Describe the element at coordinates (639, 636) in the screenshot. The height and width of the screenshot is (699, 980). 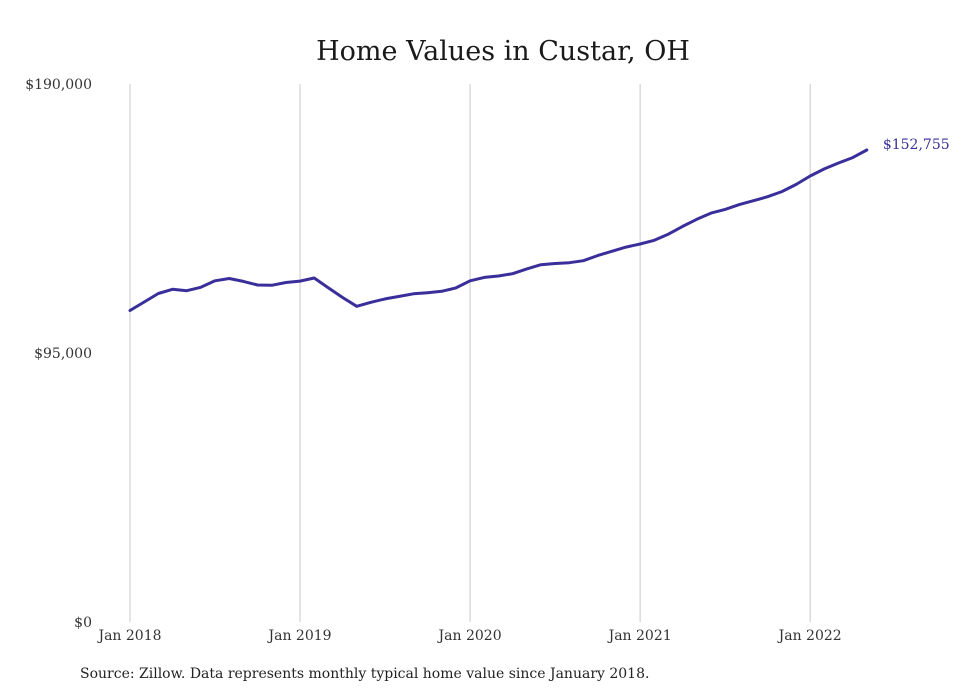
I see `x-tick-label: Jan 2021` at that location.